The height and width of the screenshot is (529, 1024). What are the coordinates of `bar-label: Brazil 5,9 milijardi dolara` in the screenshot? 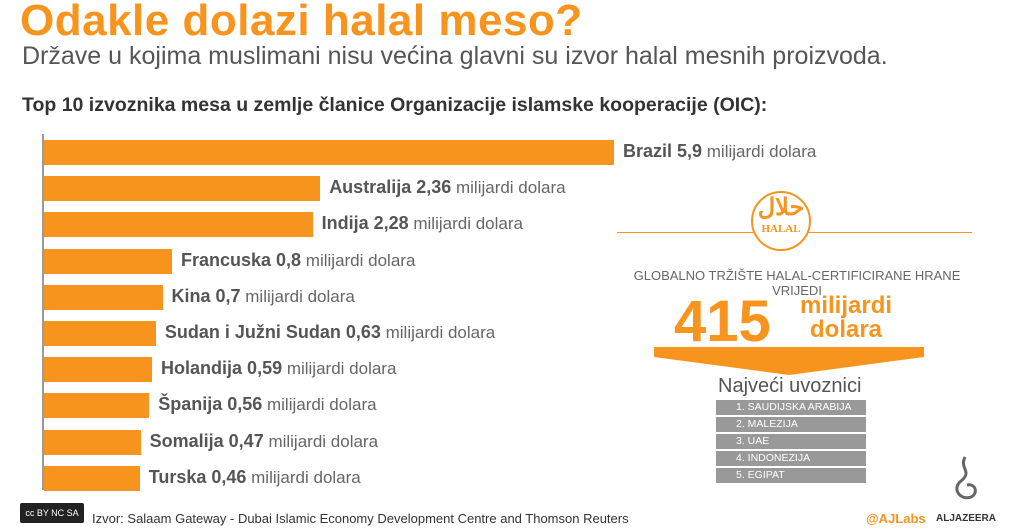 It's located at (719, 151).